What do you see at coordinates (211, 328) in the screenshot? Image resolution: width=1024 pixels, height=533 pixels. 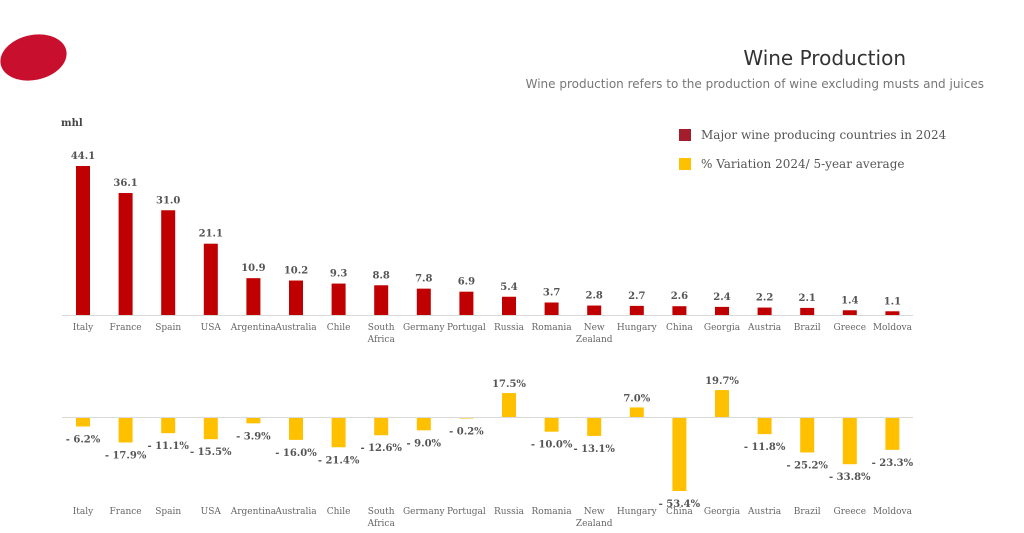 I see `production-category-label: USA` at bounding box center [211, 328].